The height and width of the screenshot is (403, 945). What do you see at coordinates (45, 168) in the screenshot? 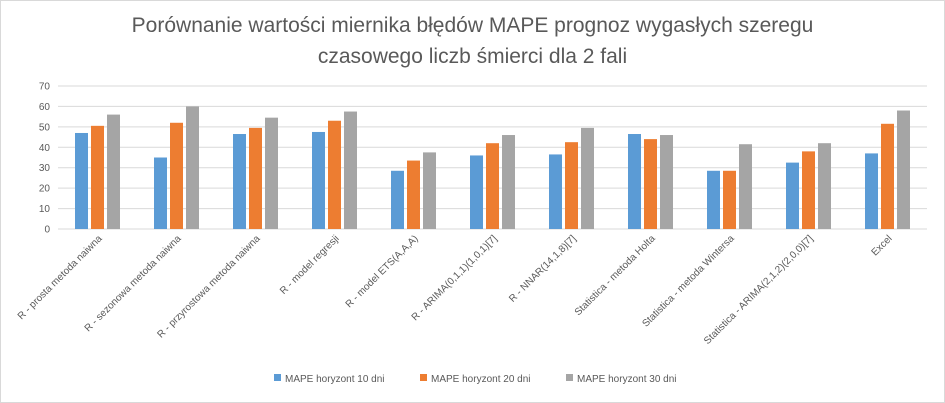
I see `y-tick-label: 30` at bounding box center [45, 168].